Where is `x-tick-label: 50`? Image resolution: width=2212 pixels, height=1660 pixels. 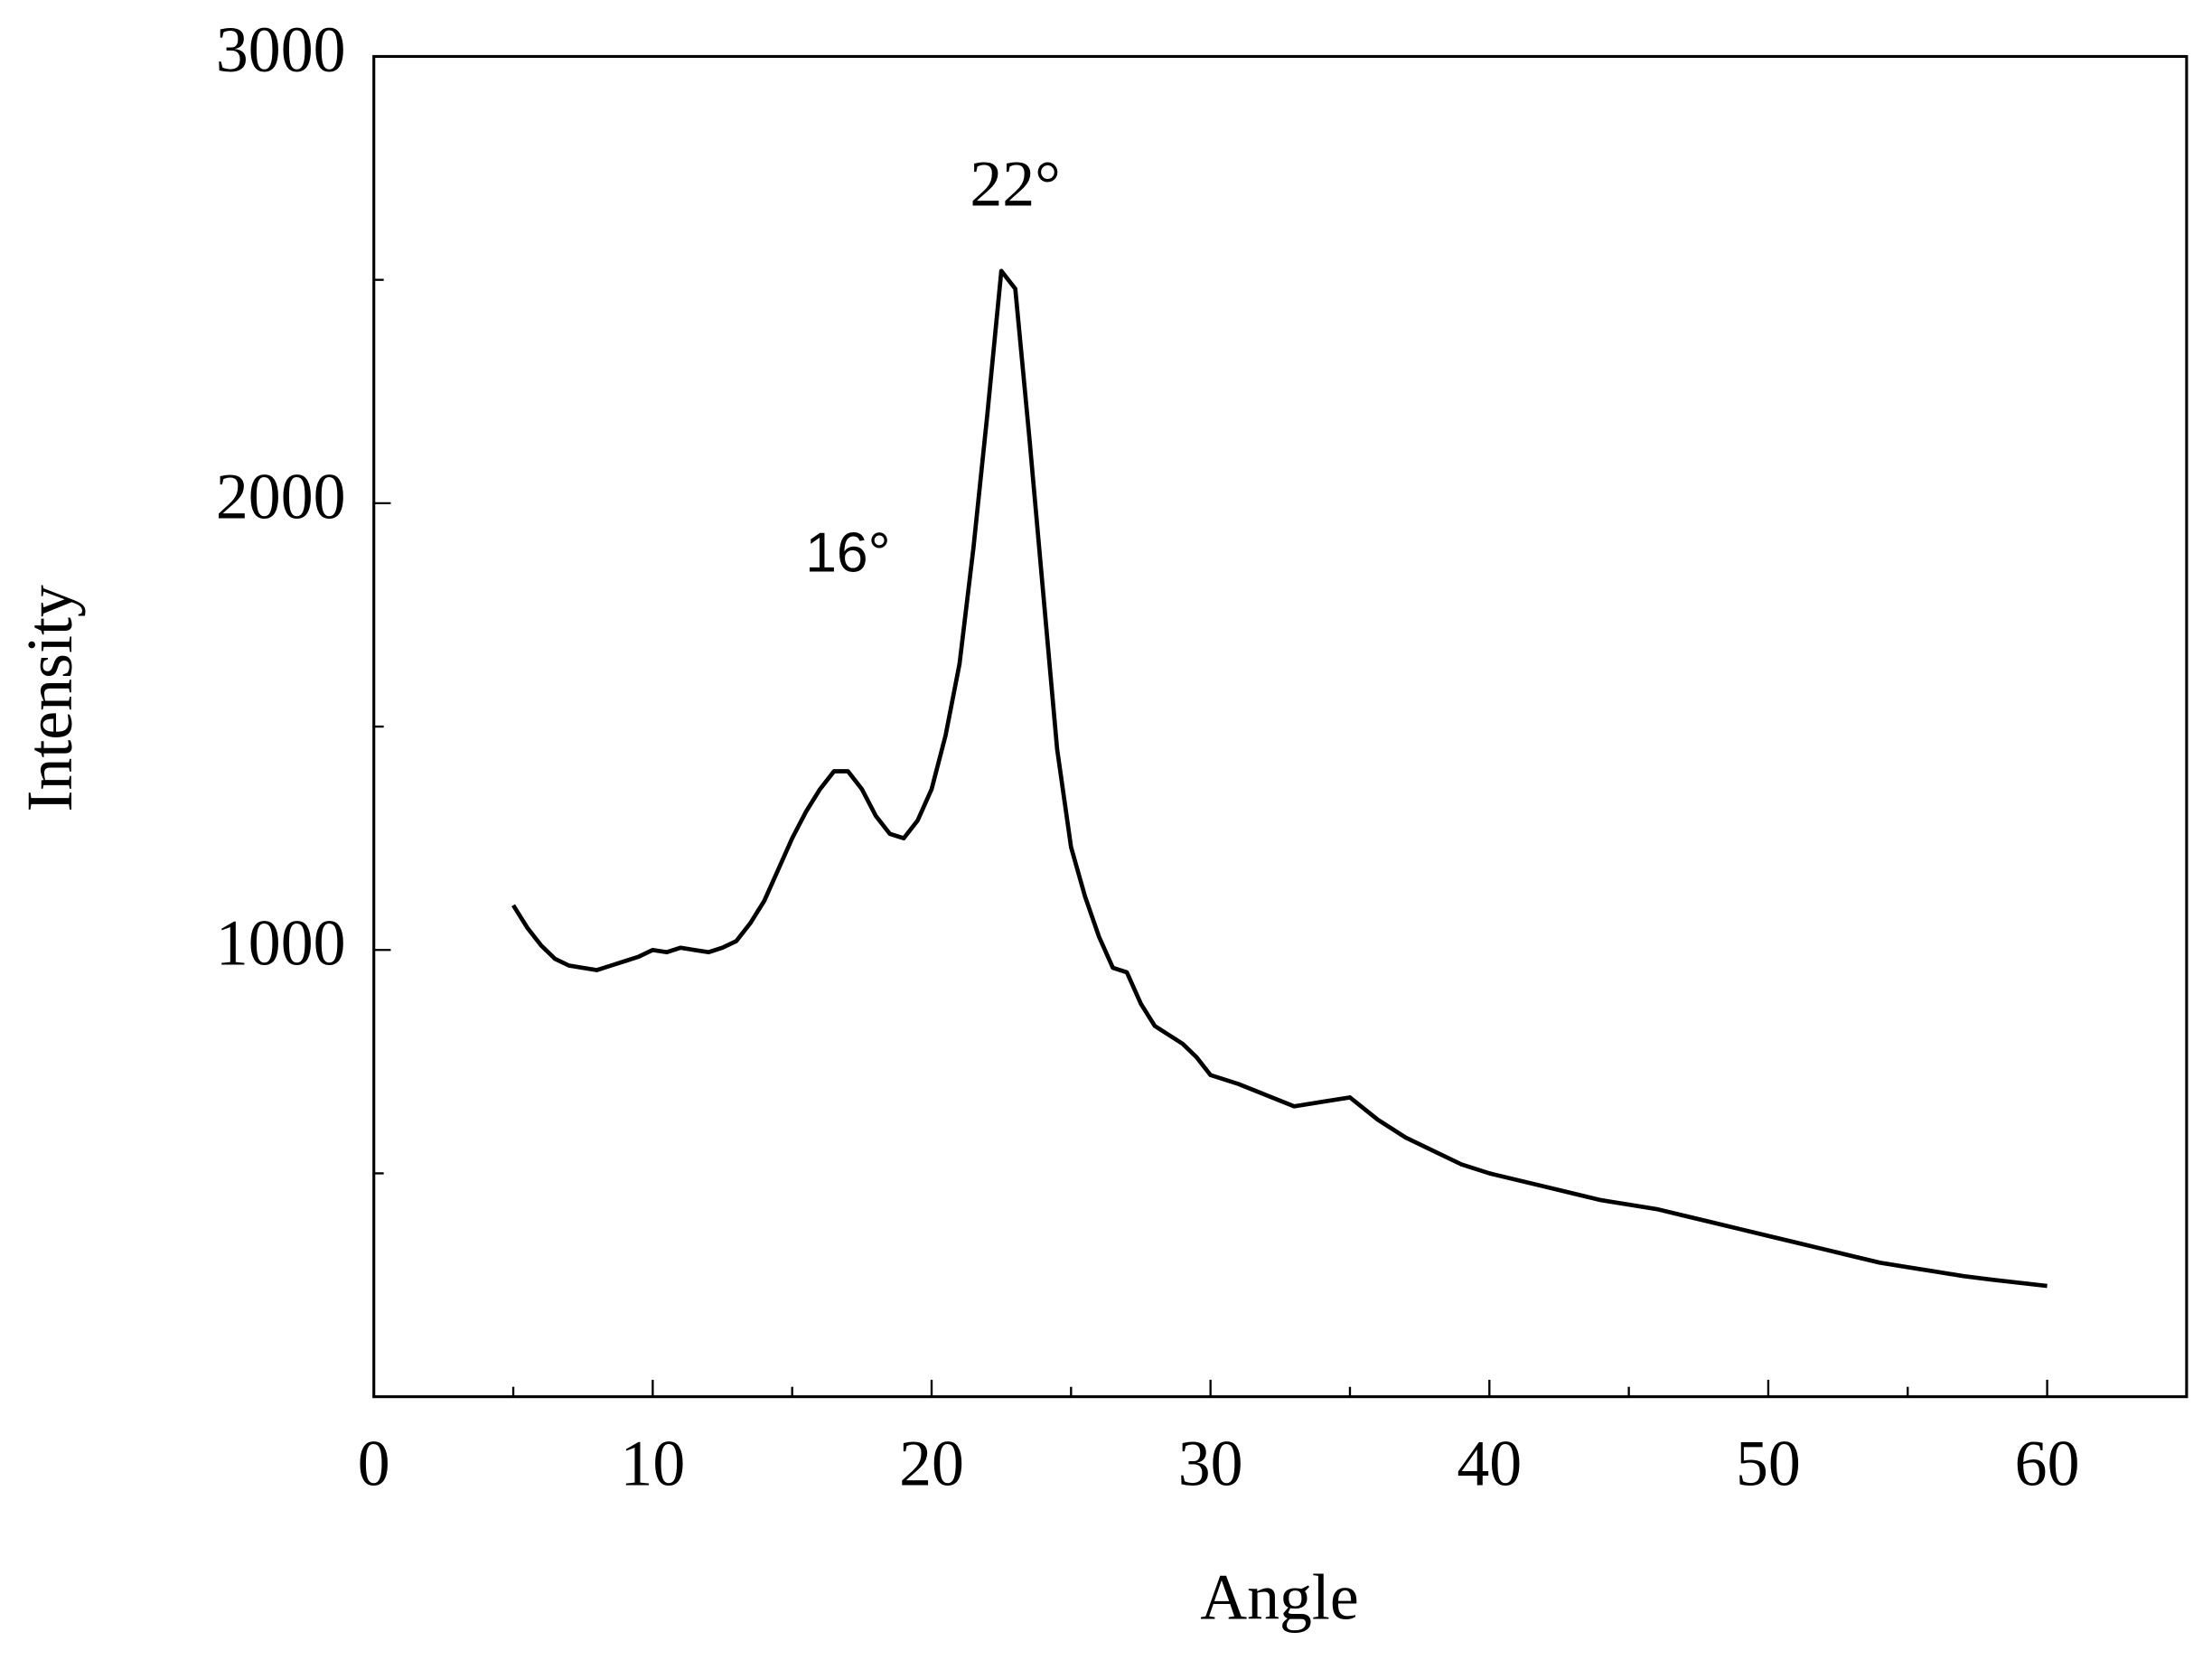
x-tick-label: 50 is located at coordinates (1768, 1463).